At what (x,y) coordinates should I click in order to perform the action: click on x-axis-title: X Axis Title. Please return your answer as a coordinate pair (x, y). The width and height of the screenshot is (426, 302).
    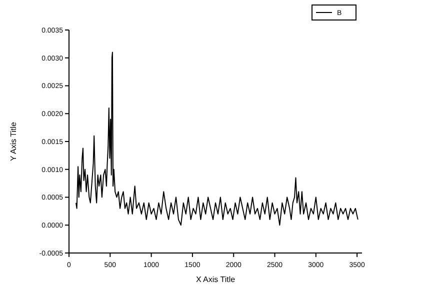
    Looking at the image, I should click on (216, 279).